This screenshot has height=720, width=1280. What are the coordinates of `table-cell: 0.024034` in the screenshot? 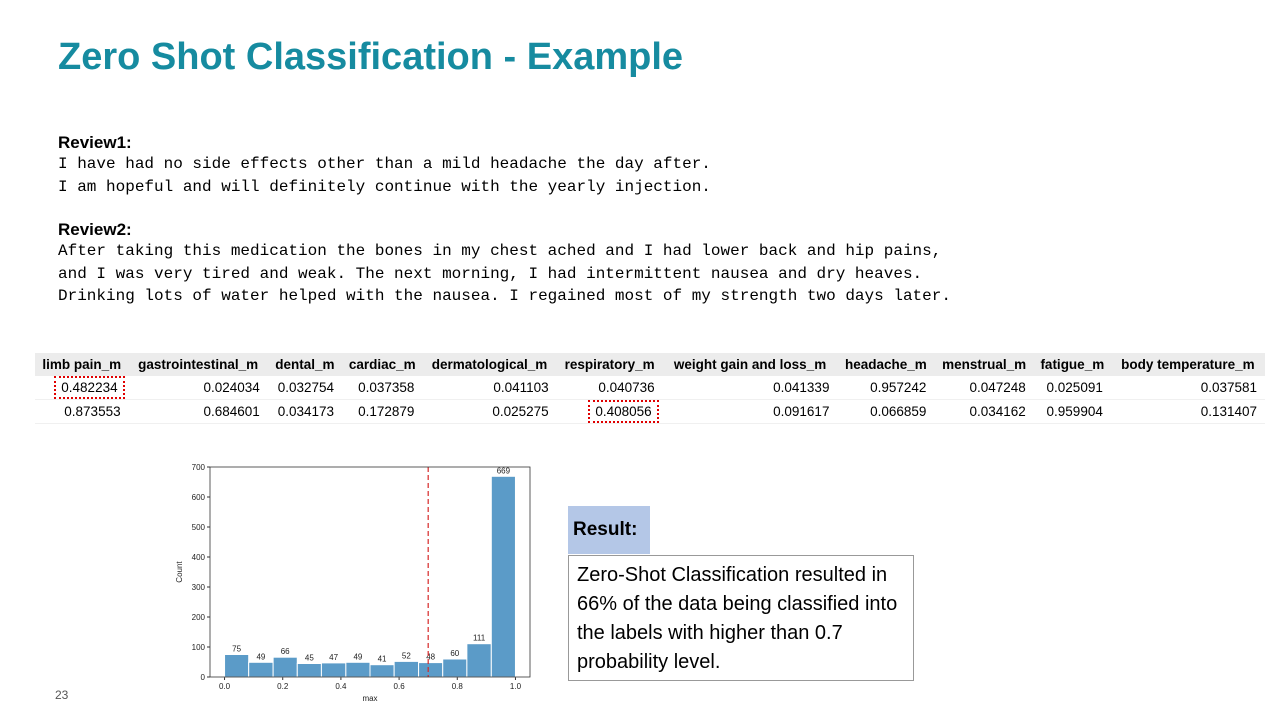 It's located at (198, 388).